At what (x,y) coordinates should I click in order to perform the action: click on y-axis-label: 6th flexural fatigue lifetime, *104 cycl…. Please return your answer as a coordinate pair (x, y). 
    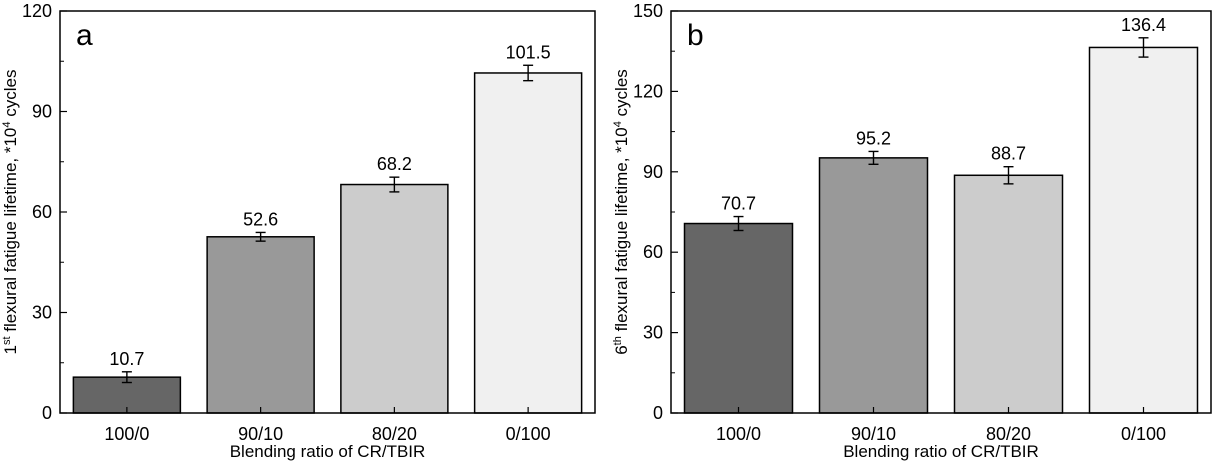
    Looking at the image, I should click on (621, 212).